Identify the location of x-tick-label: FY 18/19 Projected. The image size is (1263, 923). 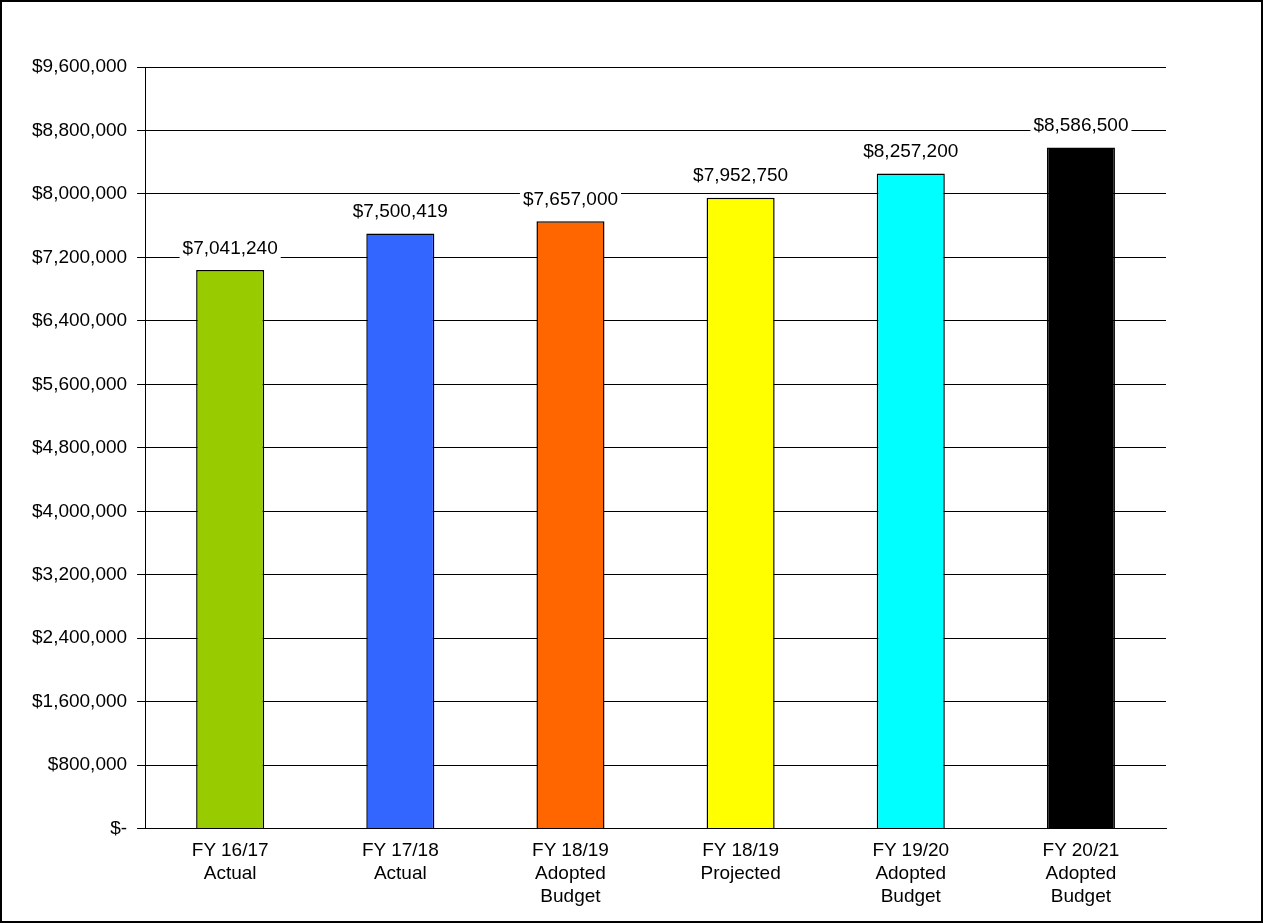
(740, 861).